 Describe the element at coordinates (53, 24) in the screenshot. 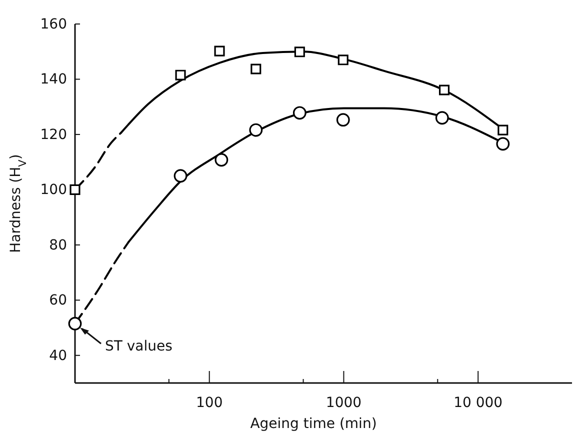

I see `y-tick-label: 160` at that location.